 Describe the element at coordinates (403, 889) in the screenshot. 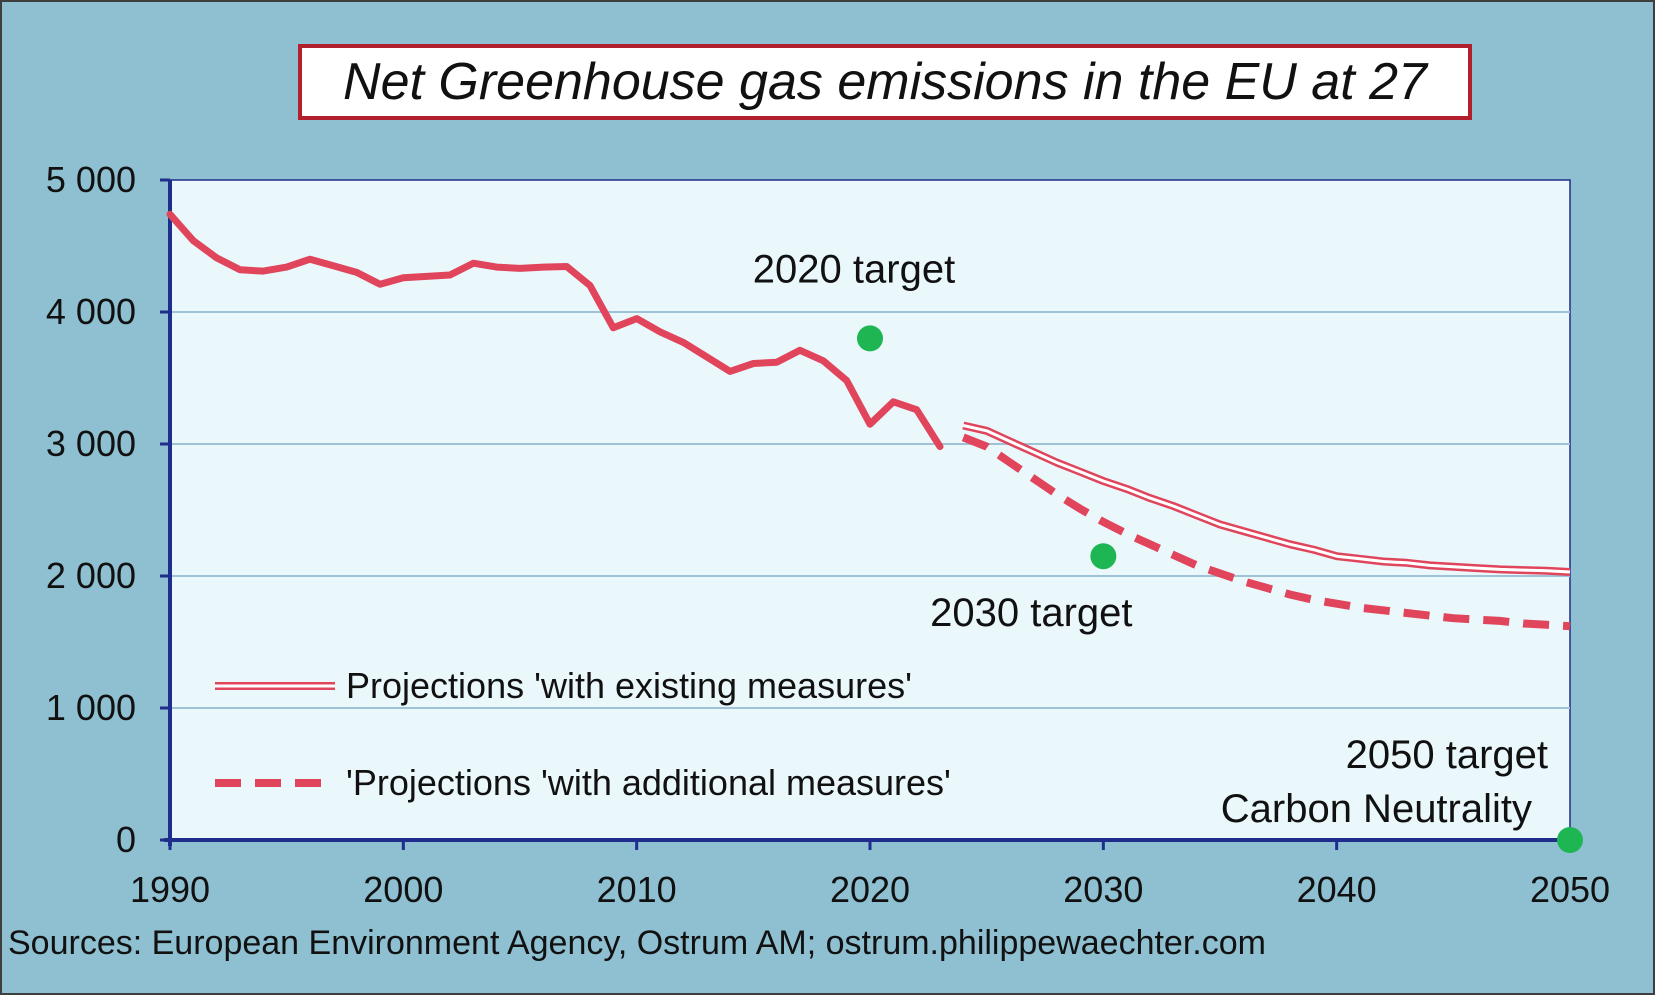

I see `x-tick-label: 2000` at that location.